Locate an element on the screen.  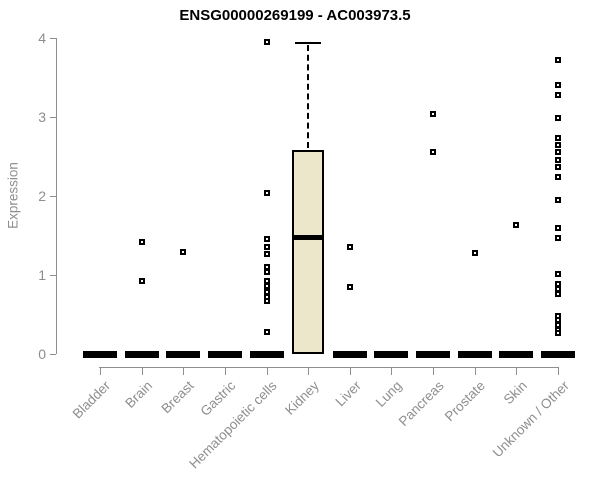
y-axis-line is located at coordinates (56, 196).